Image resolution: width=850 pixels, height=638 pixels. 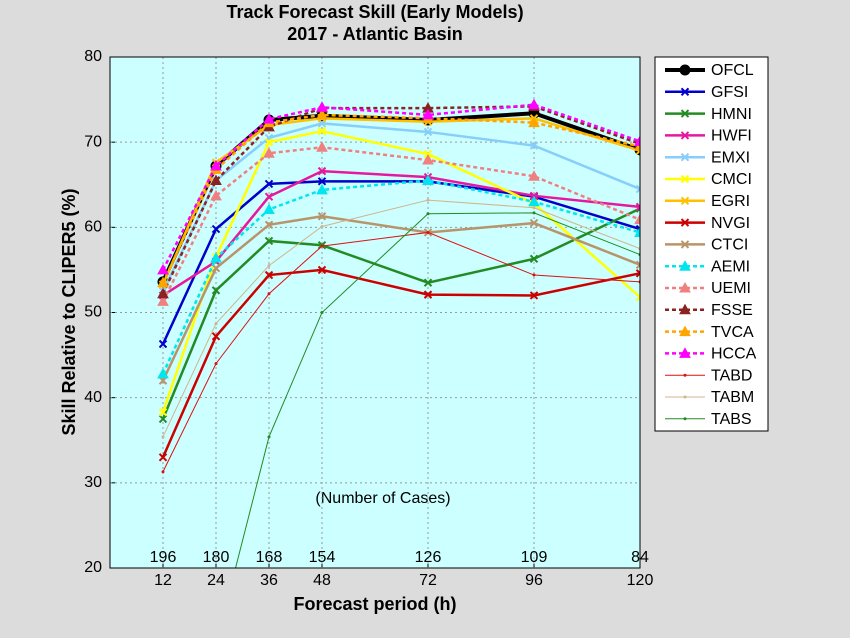 I want to click on case-count: 126, so click(x=428, y=557).